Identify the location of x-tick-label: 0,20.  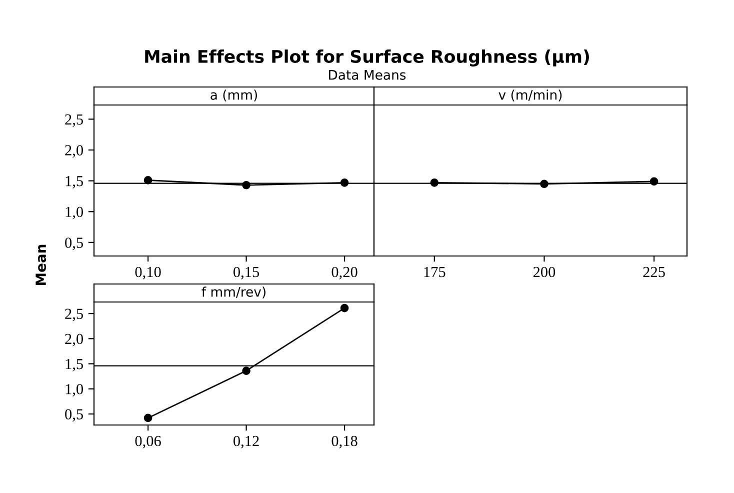
(345, 273).